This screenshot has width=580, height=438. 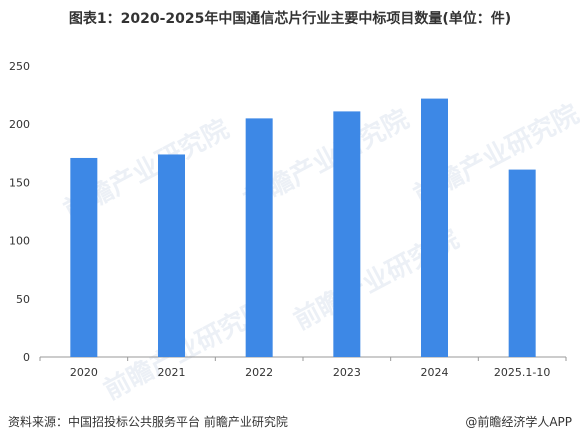 What do you see at coordinates (171, 255) in the screenshot?
I see `bar-2021` at bounding box center [171, 255].